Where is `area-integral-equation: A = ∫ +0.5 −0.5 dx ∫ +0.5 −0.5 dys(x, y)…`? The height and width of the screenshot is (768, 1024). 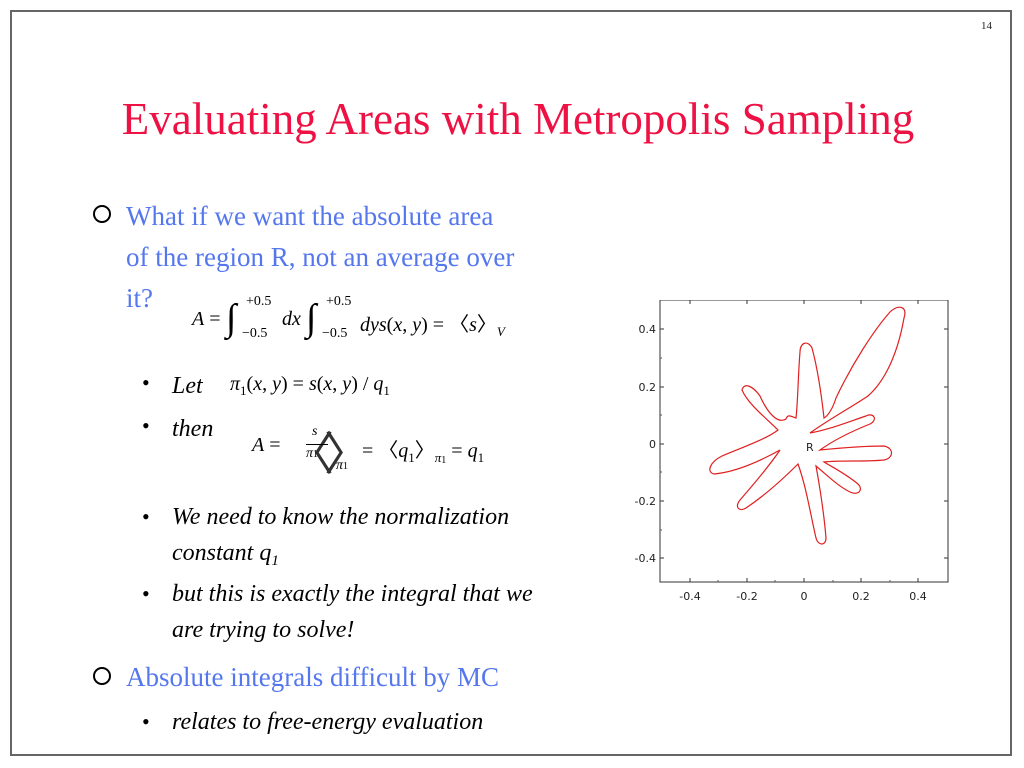
area-integral-equation: A = ∫ +0.5 −0.5 dx ∫ +0.5 −0.5 dys(x, y)… is located at coordinates (348, 317).